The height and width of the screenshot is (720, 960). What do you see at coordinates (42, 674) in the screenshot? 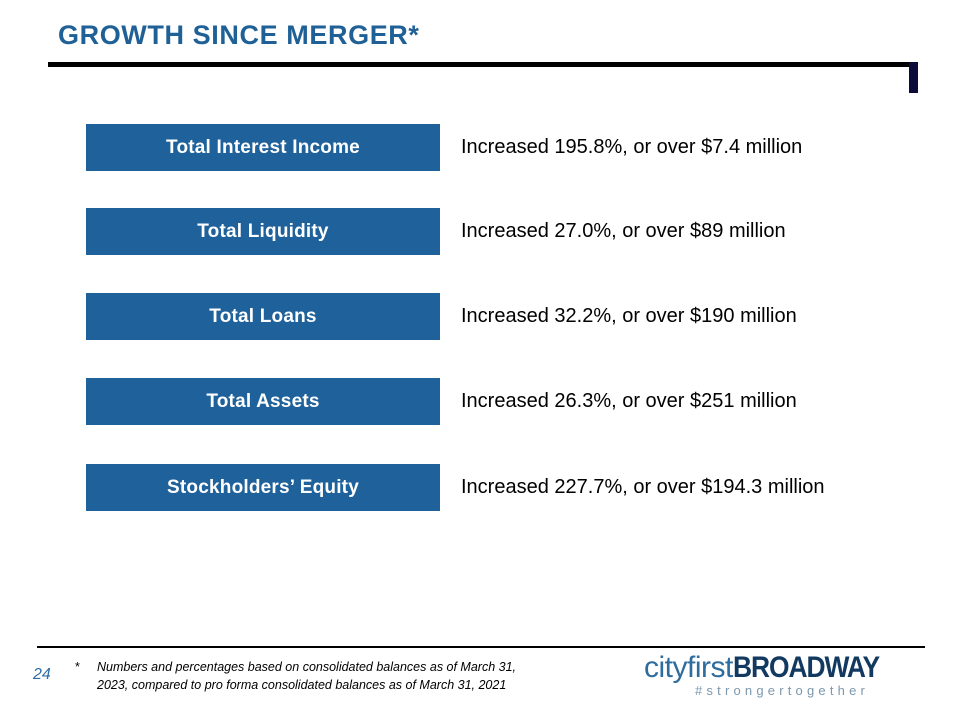
I see `page-number: 24` at bounding box center [42, 674].